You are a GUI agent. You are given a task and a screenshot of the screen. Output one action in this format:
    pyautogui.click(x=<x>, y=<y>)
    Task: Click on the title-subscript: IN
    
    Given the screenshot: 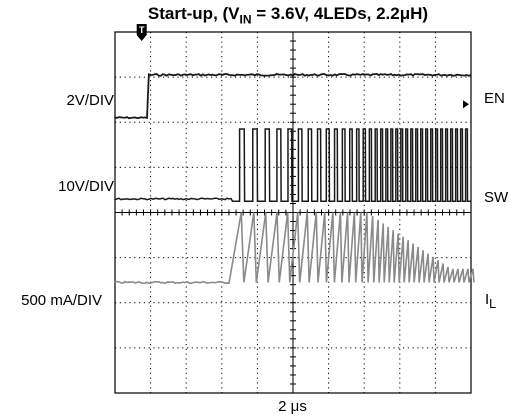 What is the action you would take?
    pyautogui.click(x=245, y=19)
    